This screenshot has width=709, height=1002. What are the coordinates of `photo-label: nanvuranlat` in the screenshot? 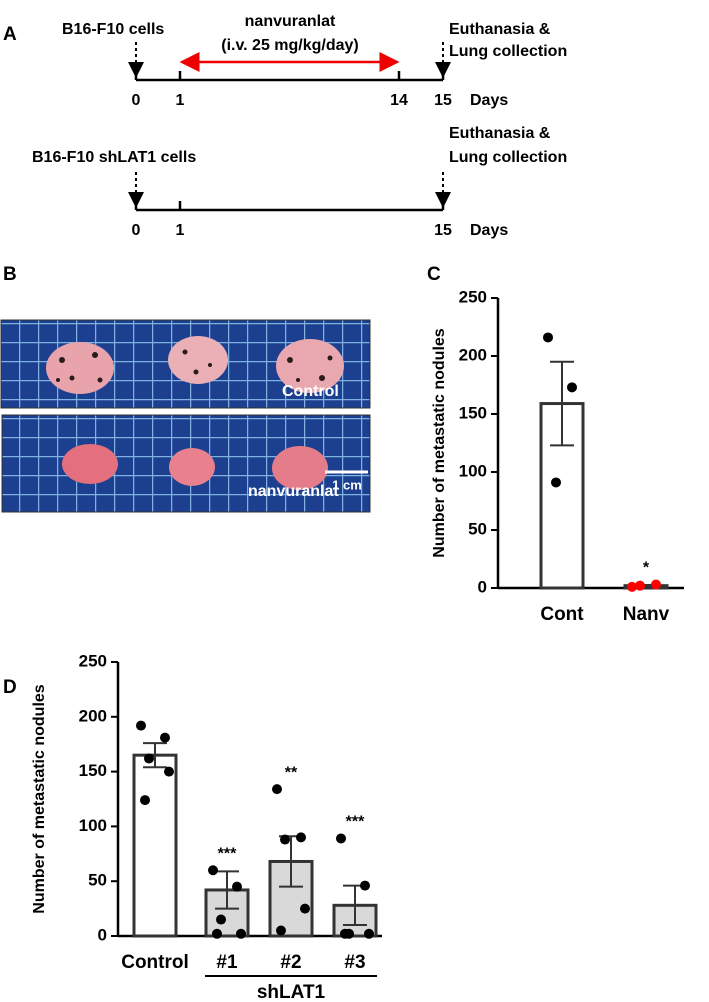 It's located at (293, 491).